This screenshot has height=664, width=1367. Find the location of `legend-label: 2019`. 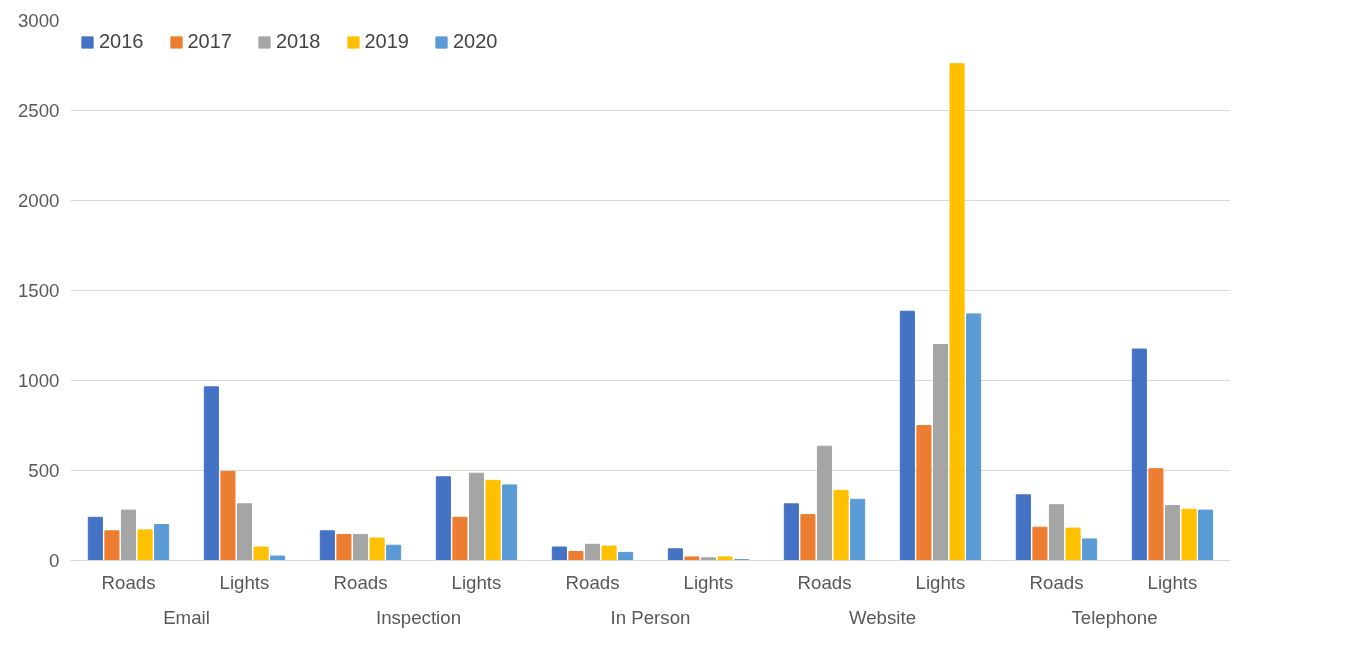

legend-label: 2019 is located at coordinates (386, 41).